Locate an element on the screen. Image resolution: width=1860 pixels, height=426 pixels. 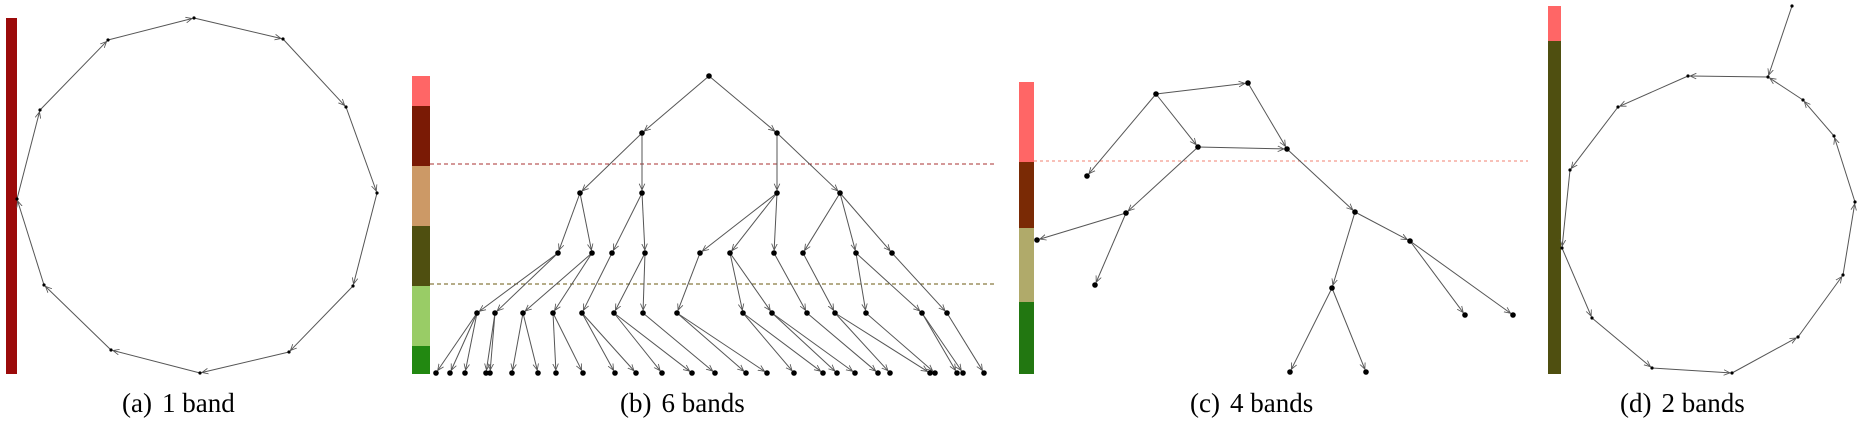
caption-b: (b) 6 bands is located at coordinates (682, 403).